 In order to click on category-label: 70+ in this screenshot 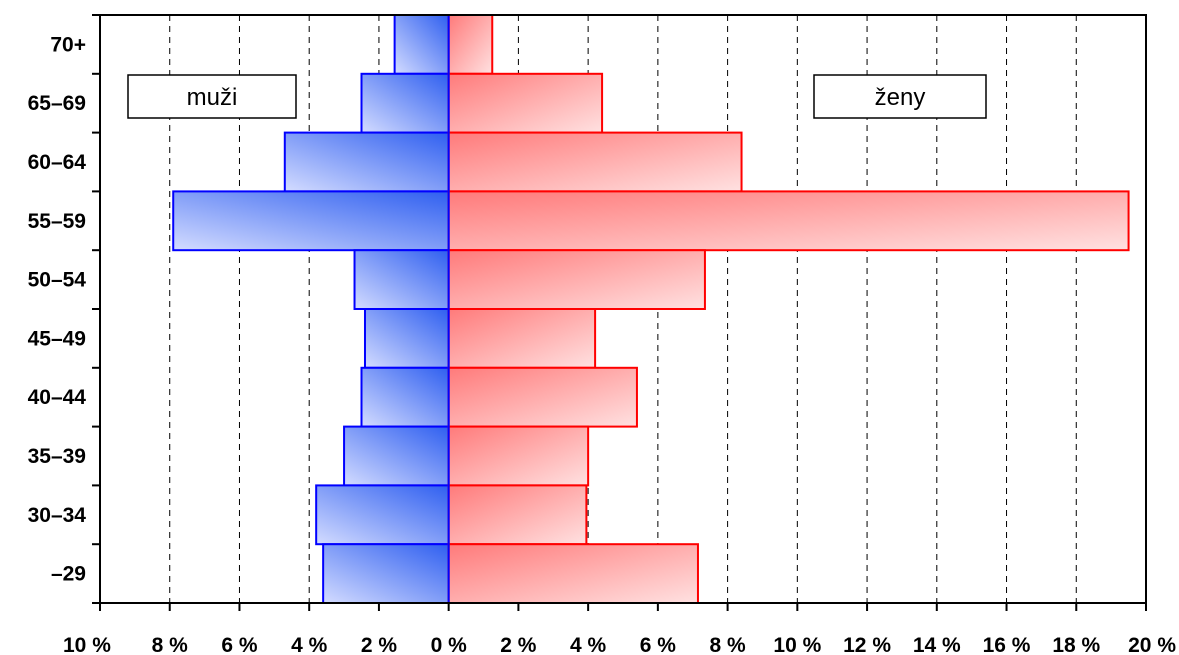, I will do `click(68, 44)`.